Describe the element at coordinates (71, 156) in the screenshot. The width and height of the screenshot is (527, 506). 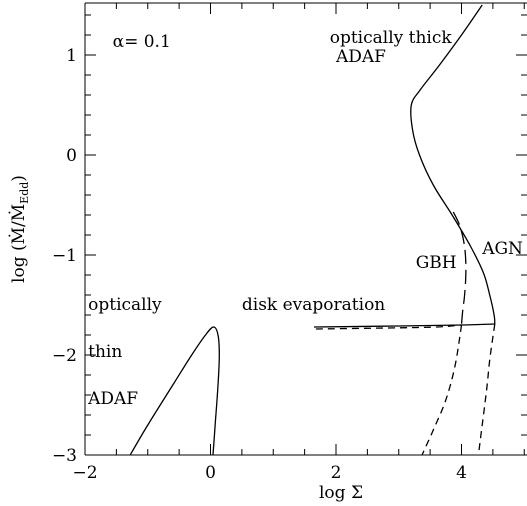
I see `y-tick-label: 0` at that location.